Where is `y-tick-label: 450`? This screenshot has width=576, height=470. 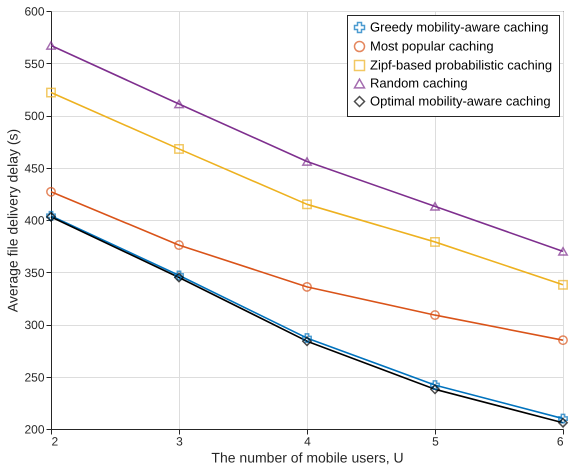 y-tick-label: 450 is located at coordinates (34, 168).